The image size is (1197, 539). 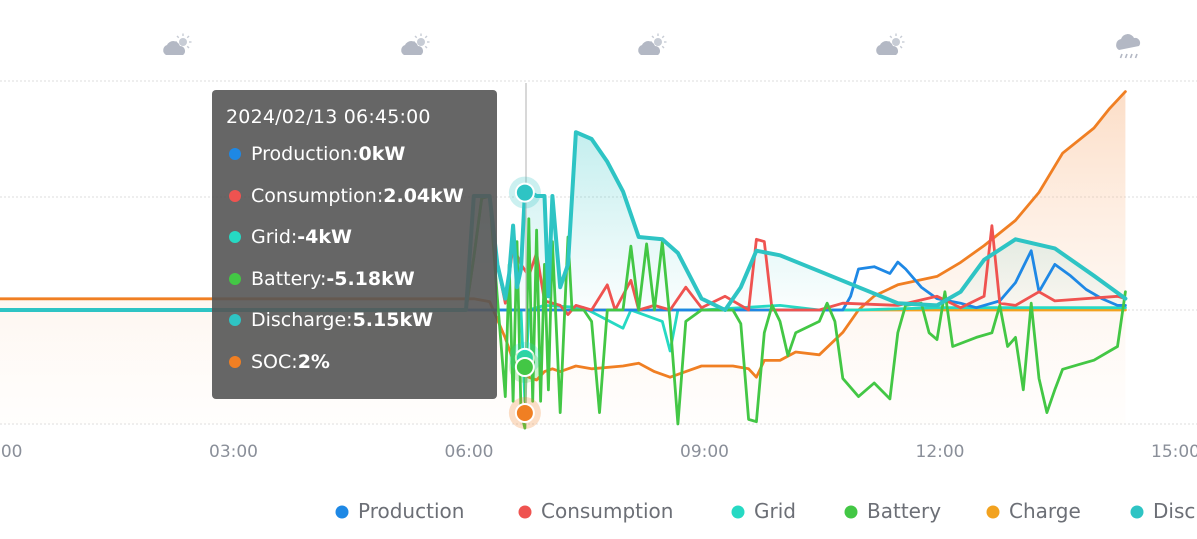 I want to click on legend-item-battery: Battery, so click(x=893, y=511).